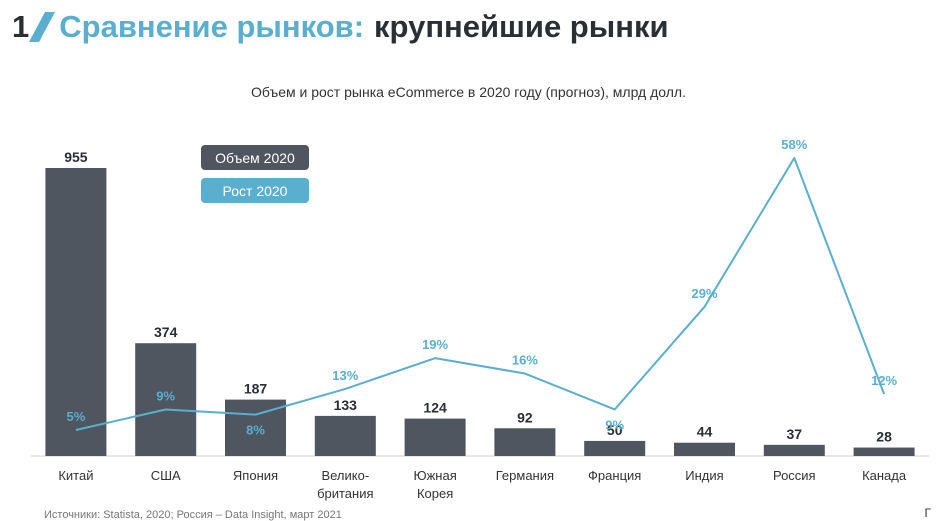 The height and width of the screenshot is (521, 937). What do you see at coordinates (21, 26) in the screenshot?
I see `section-number: 1` at bounding box center [21, 26].